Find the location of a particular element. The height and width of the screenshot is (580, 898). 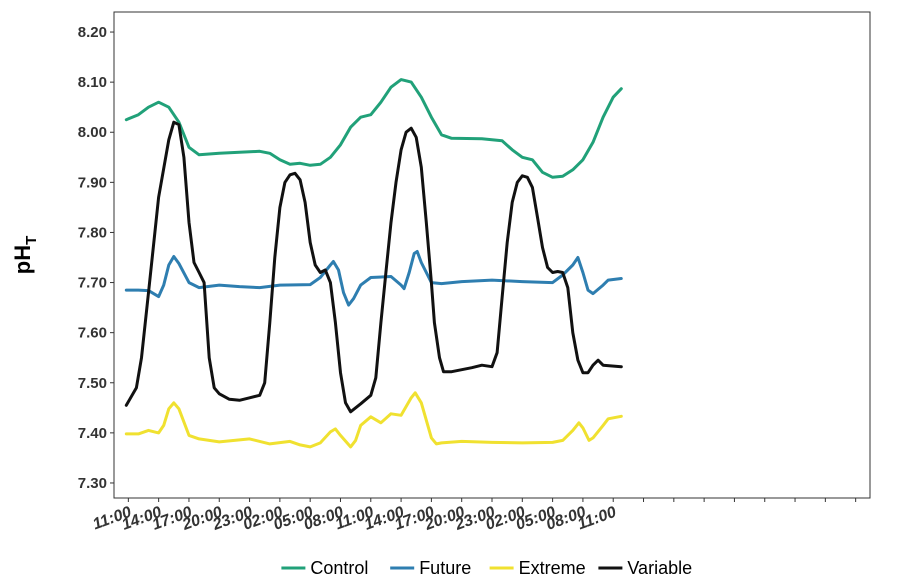

legend-label-variable: Variable is located at coordinates (659, 568).